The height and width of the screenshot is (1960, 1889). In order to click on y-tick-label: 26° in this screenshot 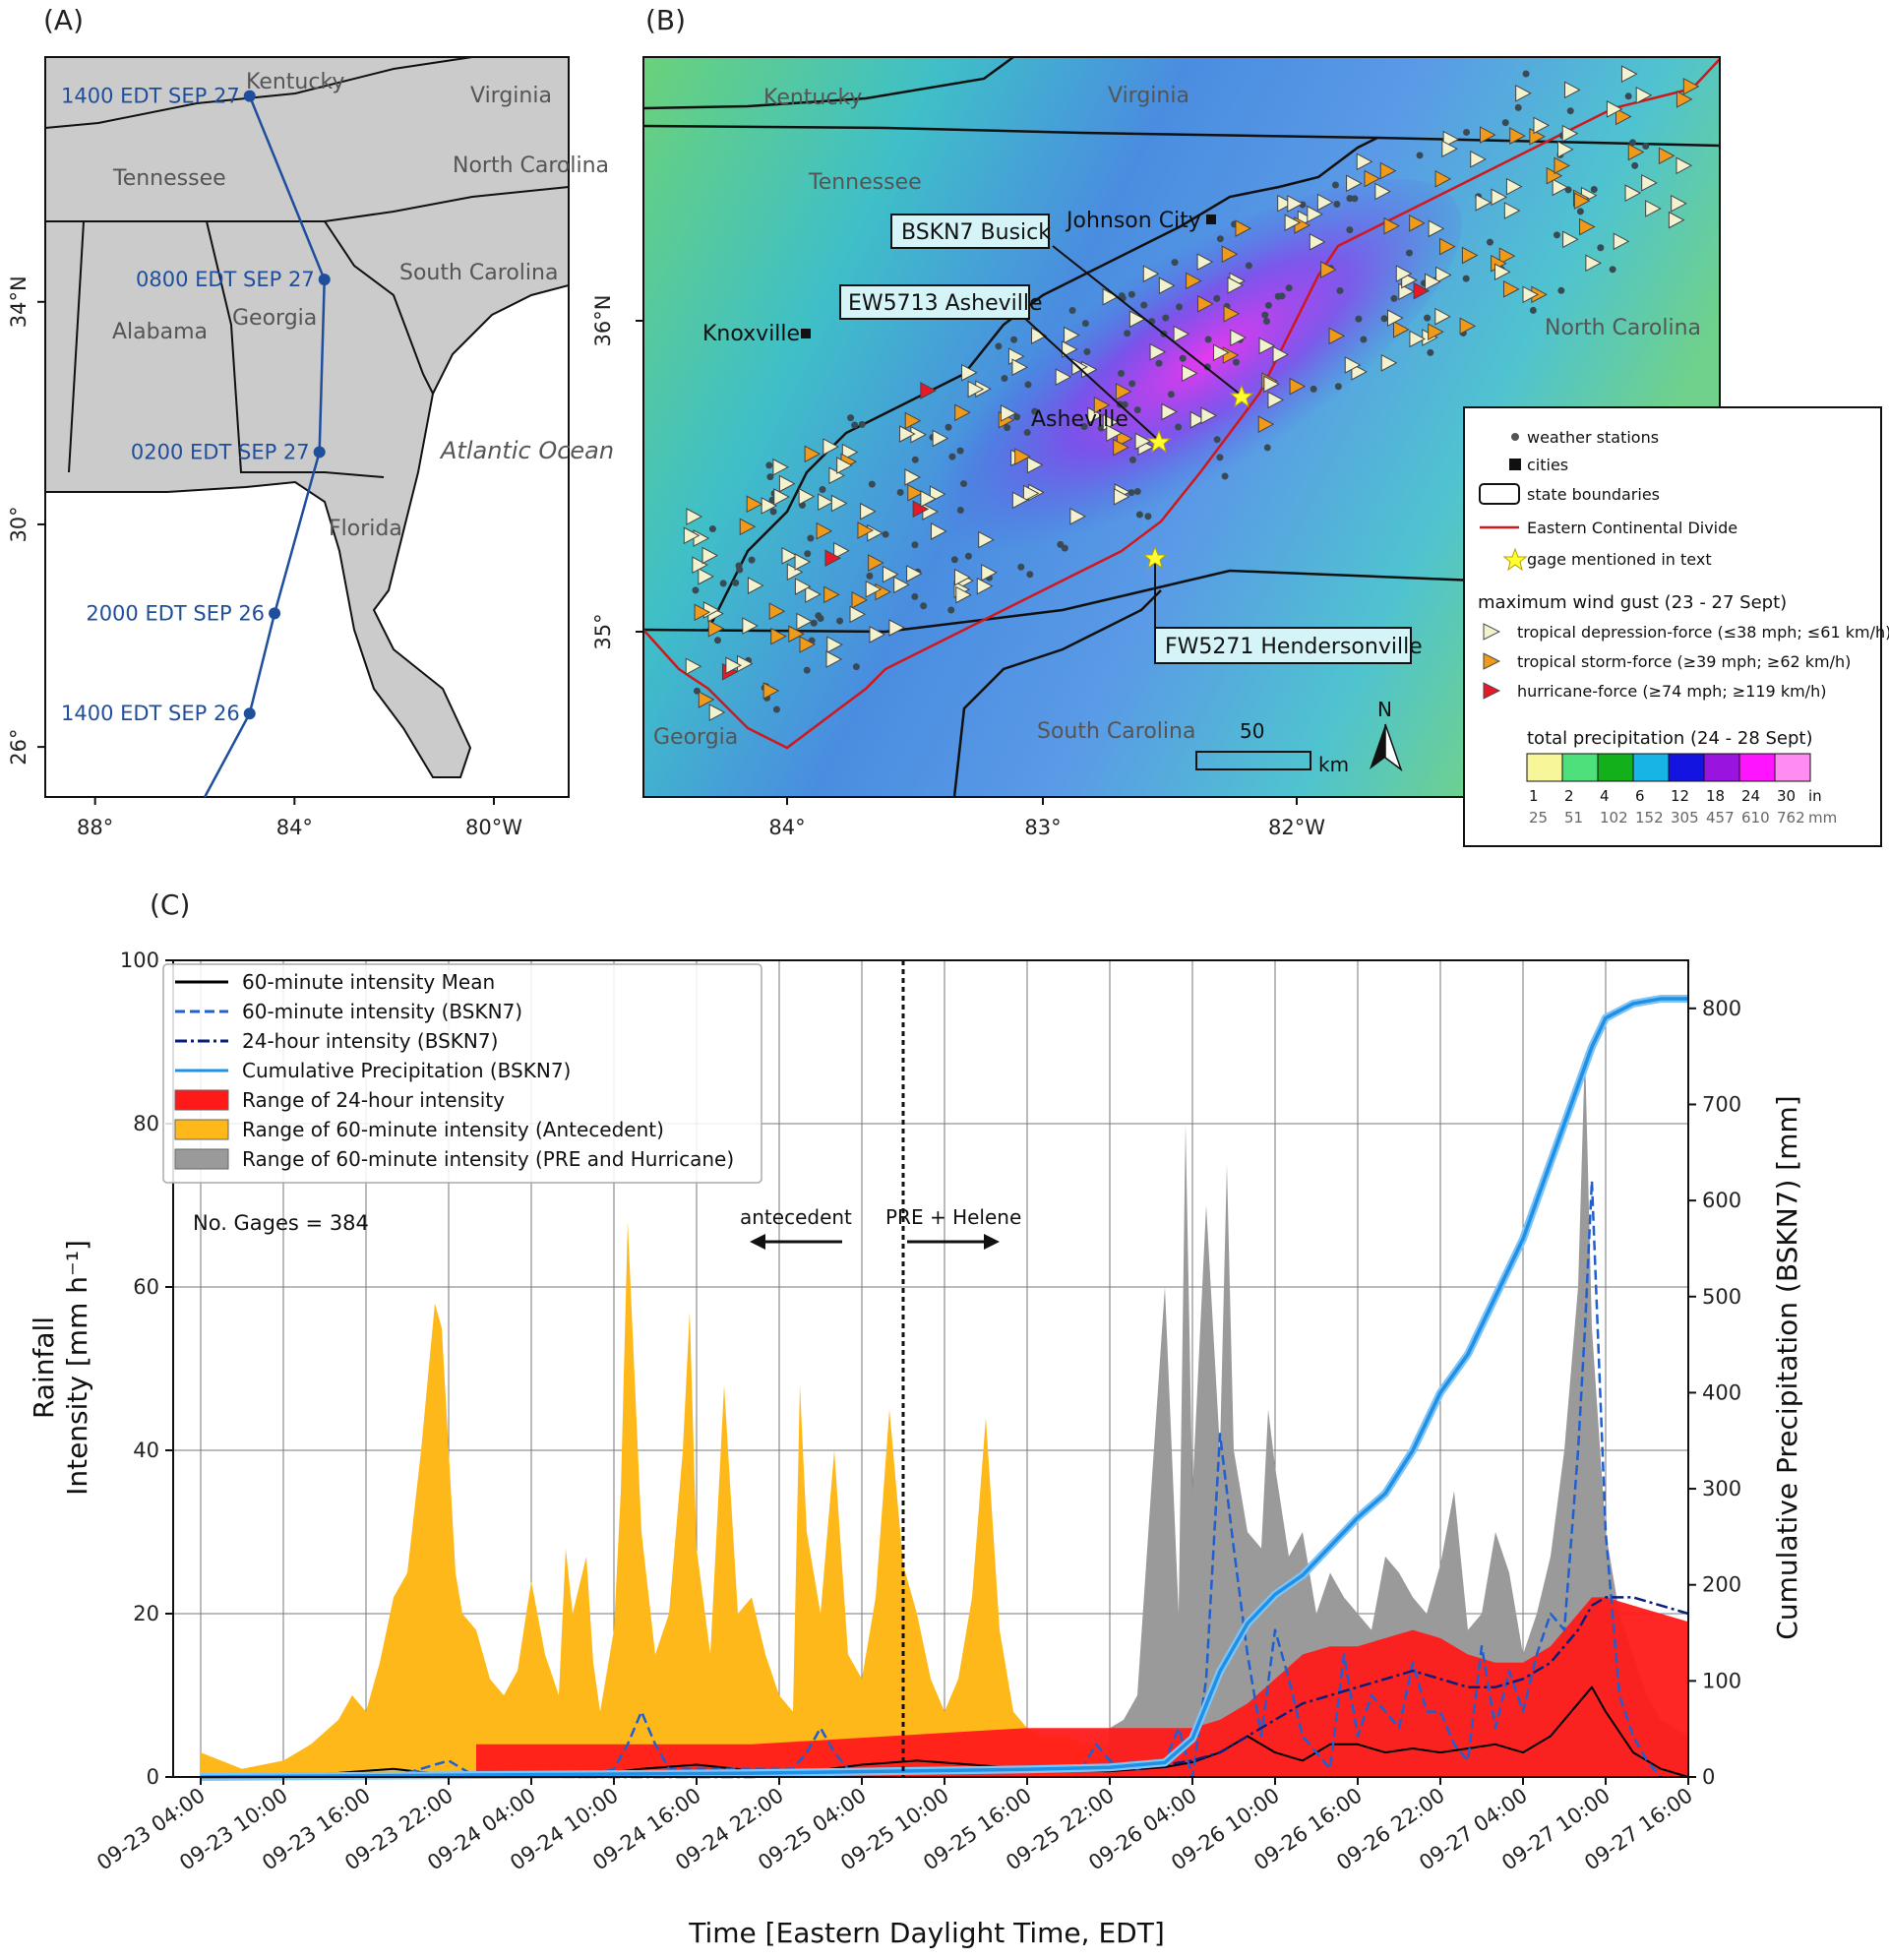, I will do `click(19, 746)`.